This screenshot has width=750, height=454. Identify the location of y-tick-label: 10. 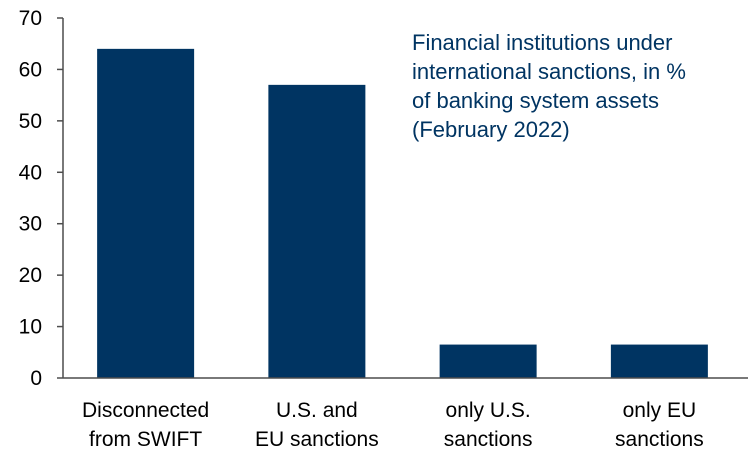
(30, 327).